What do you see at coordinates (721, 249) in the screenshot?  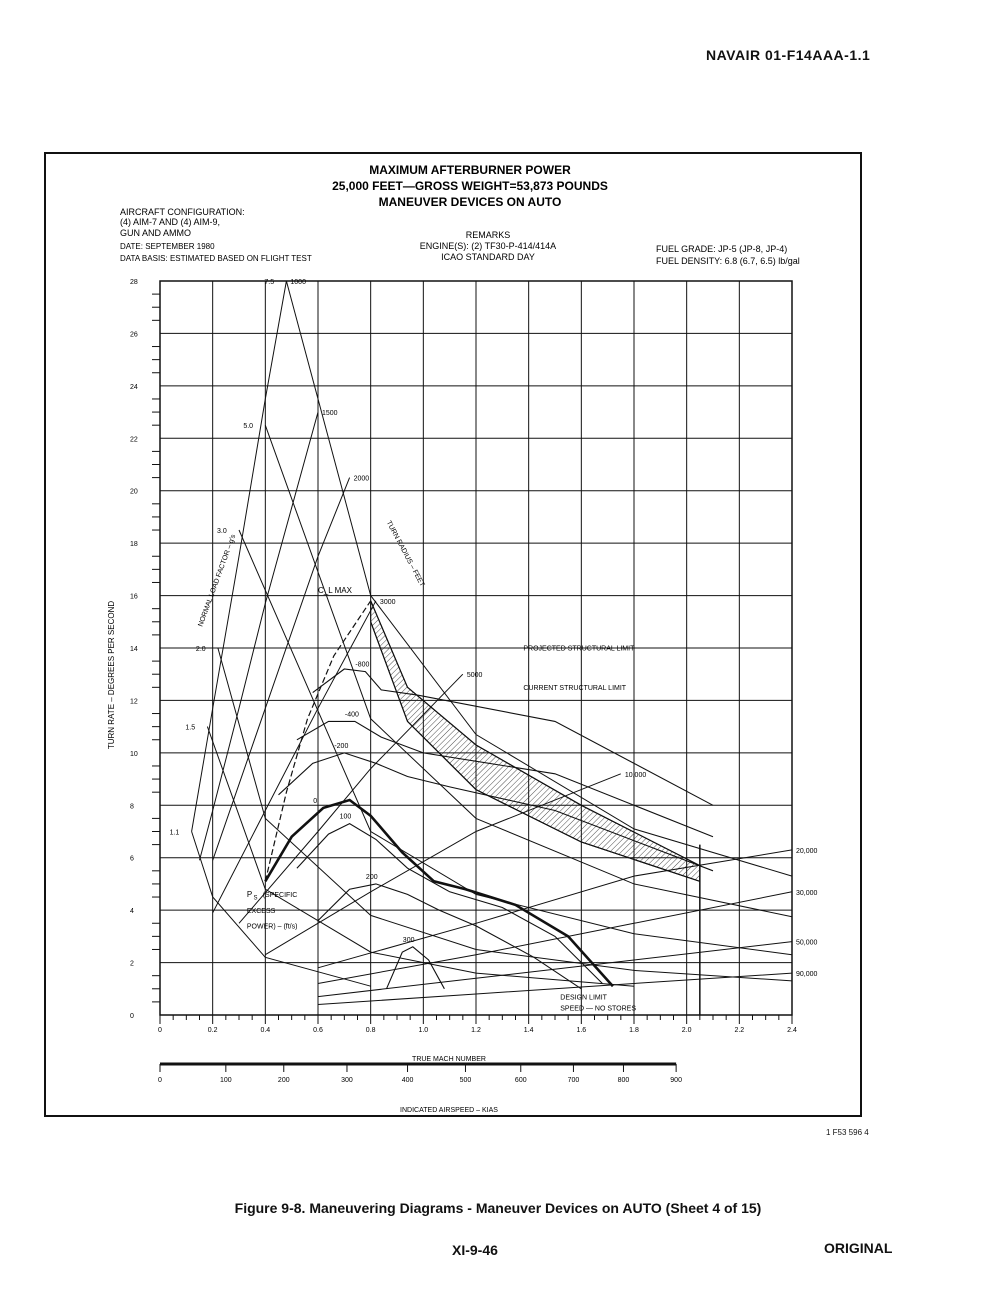 I see `fuel-grade: FUEL GRADE: JP-5 (JP-8, JP-4)` at bounding box center [721, 249].